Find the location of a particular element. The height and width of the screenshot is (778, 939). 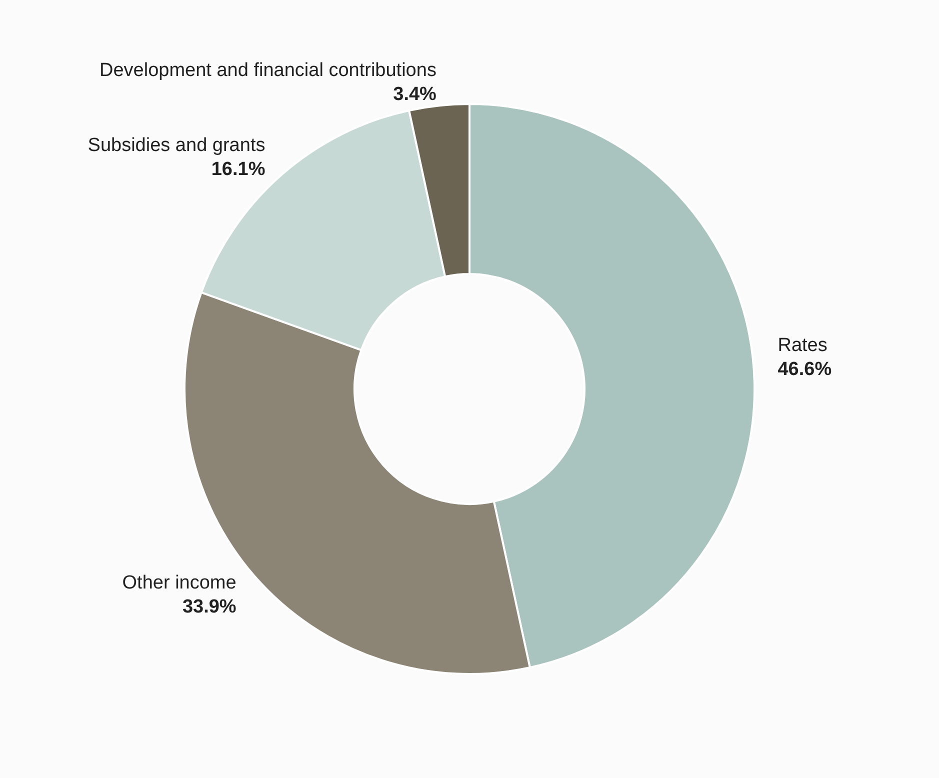

data-label: 16.1% is located at coordinates (238, 169).